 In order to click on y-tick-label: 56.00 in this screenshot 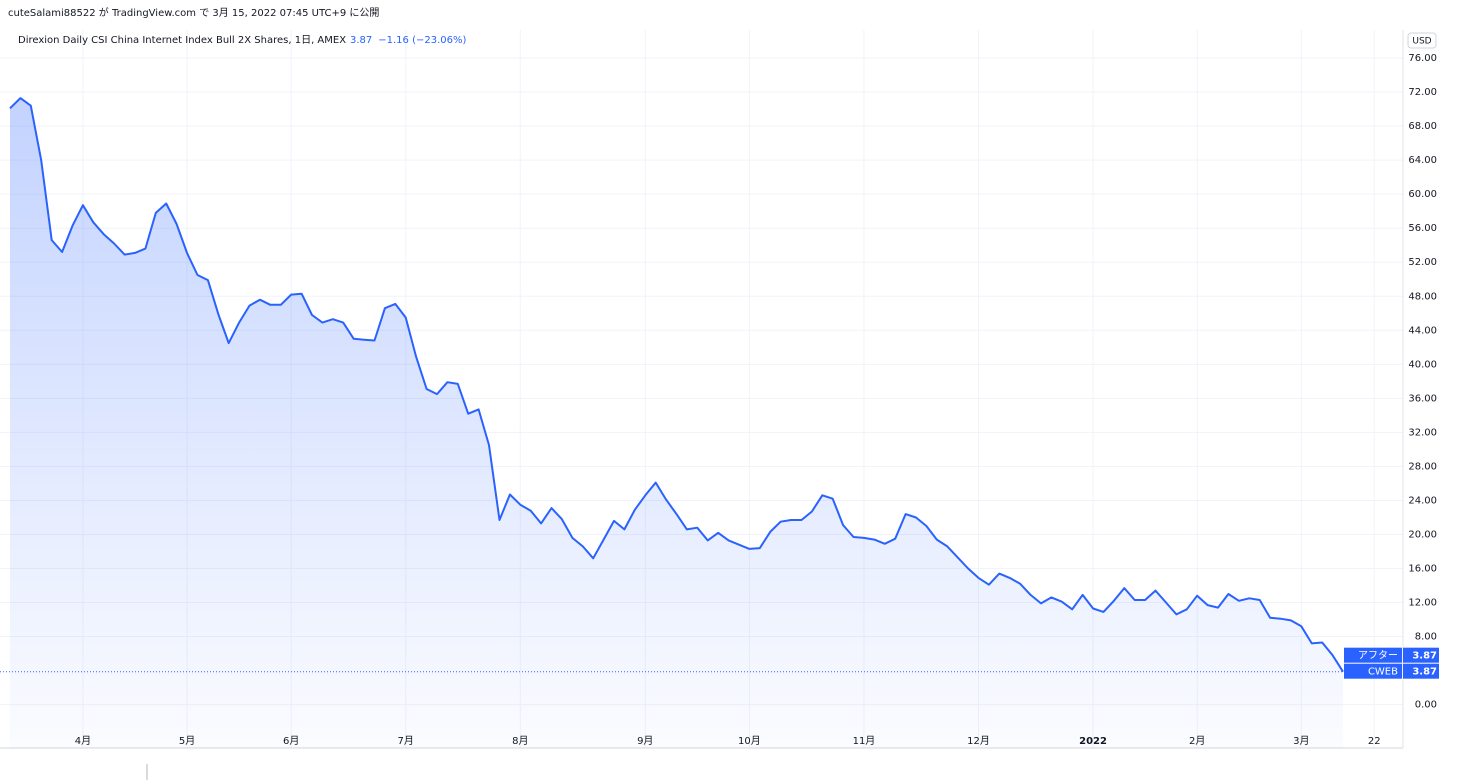, I will do `click(1422, 228)`.